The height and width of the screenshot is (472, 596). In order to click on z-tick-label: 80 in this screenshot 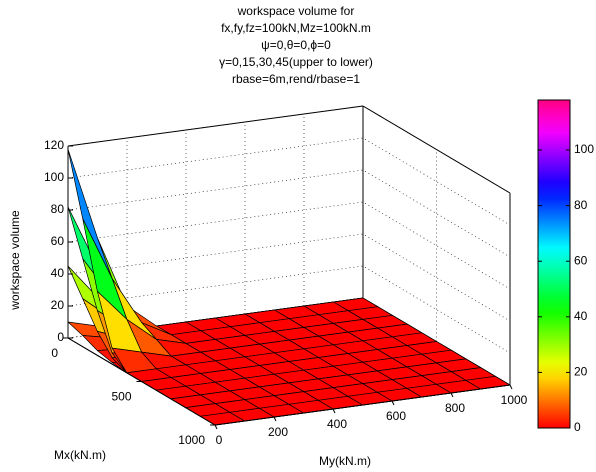, I will do `click(58, 209)`.